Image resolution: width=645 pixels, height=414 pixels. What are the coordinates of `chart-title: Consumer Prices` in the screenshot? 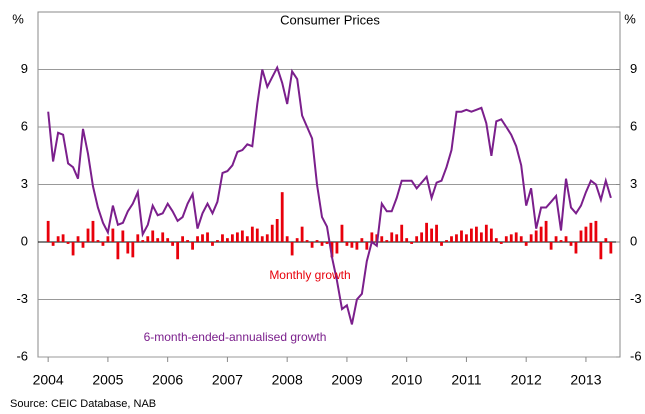 It's located at (330, 19).